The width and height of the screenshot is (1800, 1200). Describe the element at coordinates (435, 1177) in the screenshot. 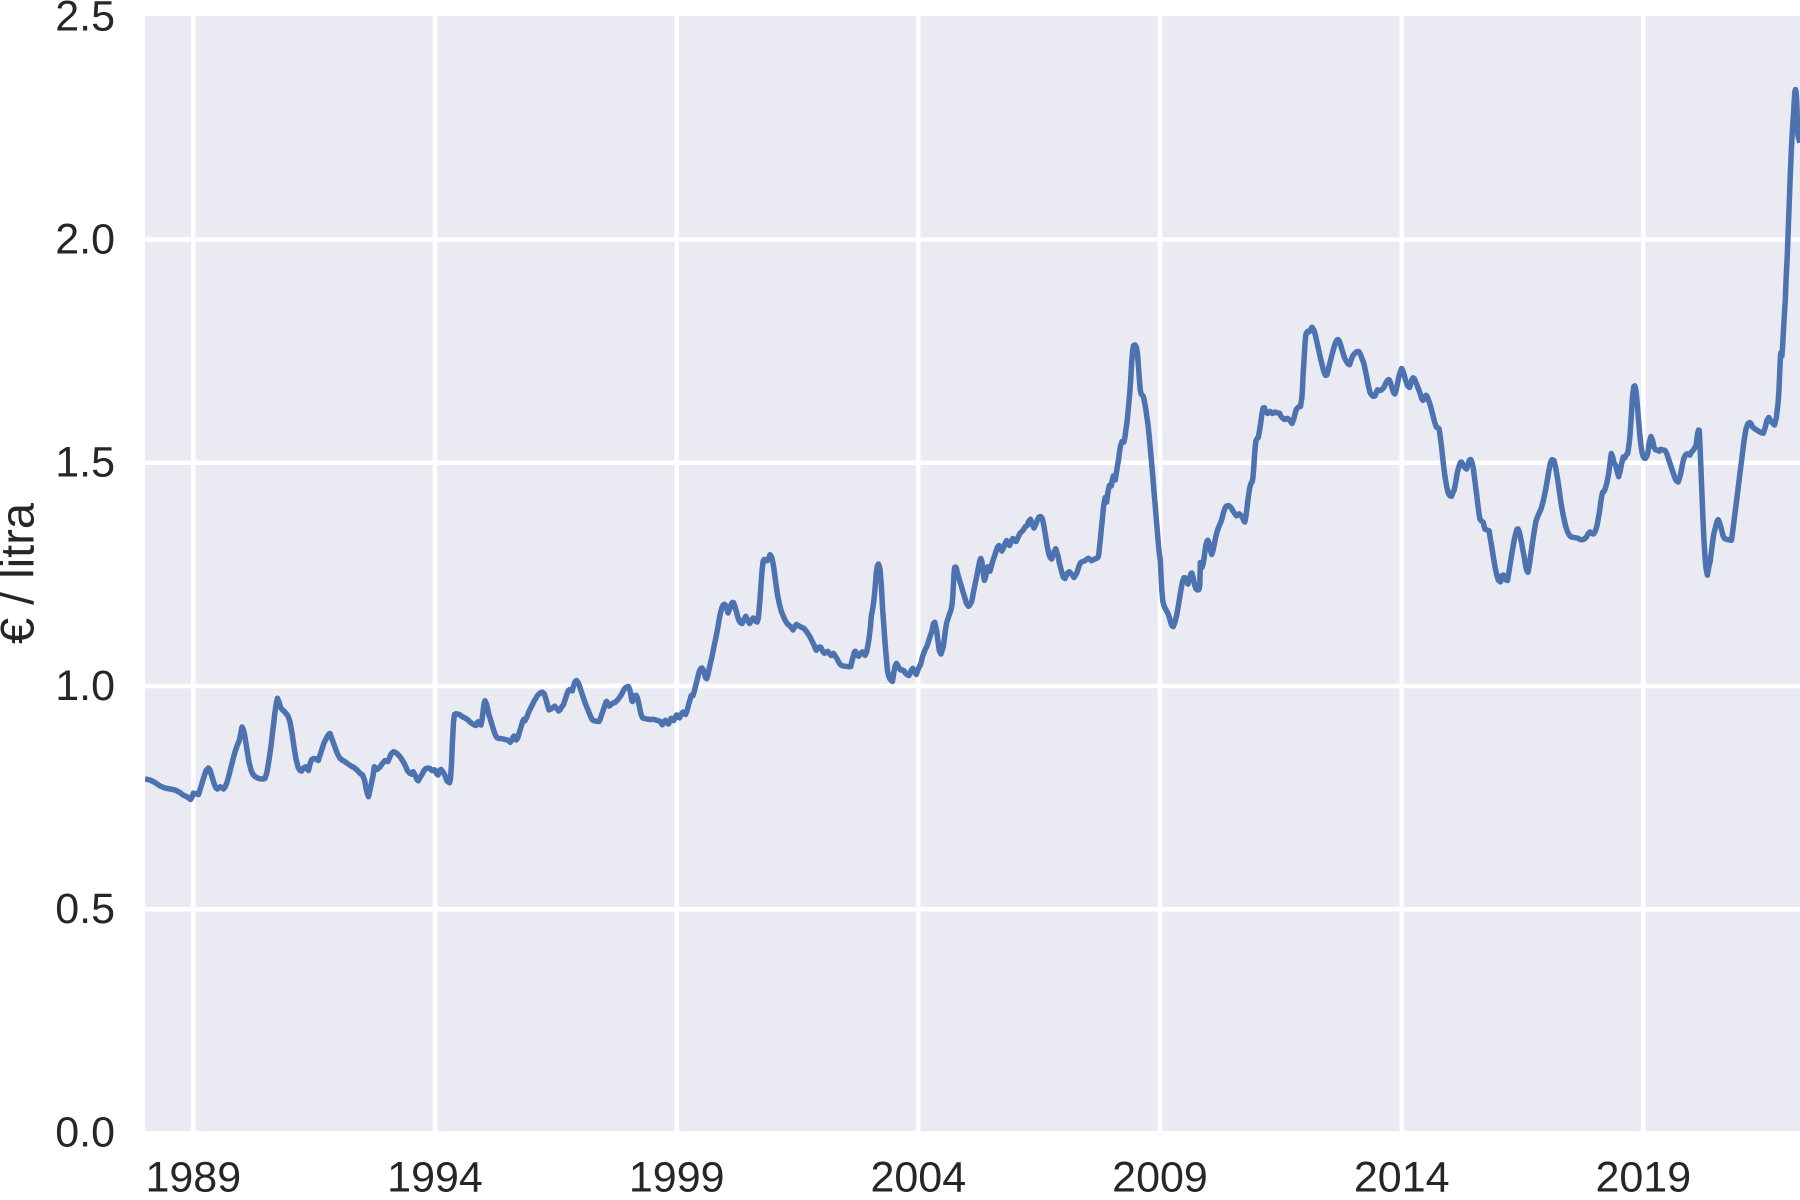

I see `svg-text: 1994` at that location.